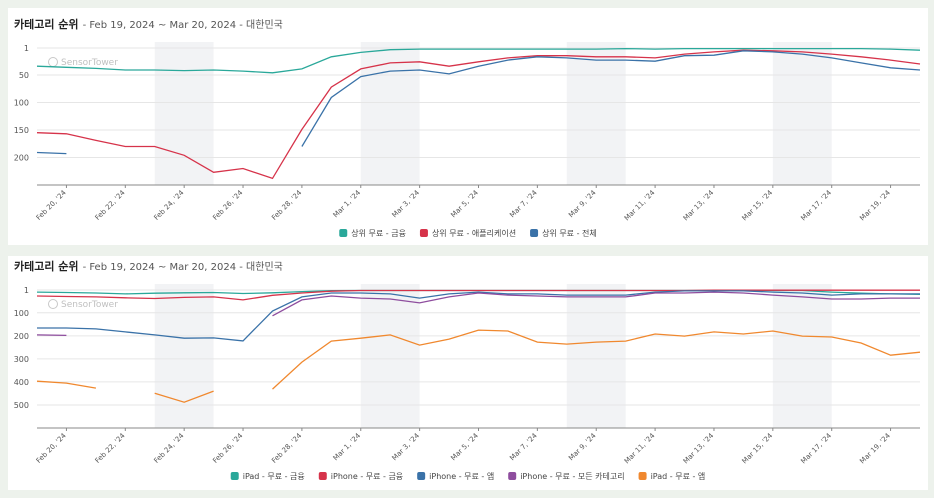 This screenshot has width=934, height=498. What do you see at coordinates (21, 405) in the screenshot?
I see `y-tick-label: 500` at bounding box center [21, 405].